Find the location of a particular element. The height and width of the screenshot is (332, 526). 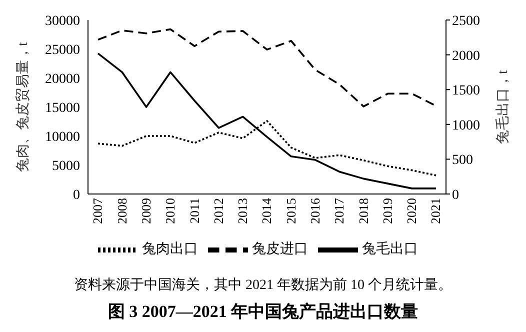

y-tick-label: 25000 is located at coordinates (62, 50).